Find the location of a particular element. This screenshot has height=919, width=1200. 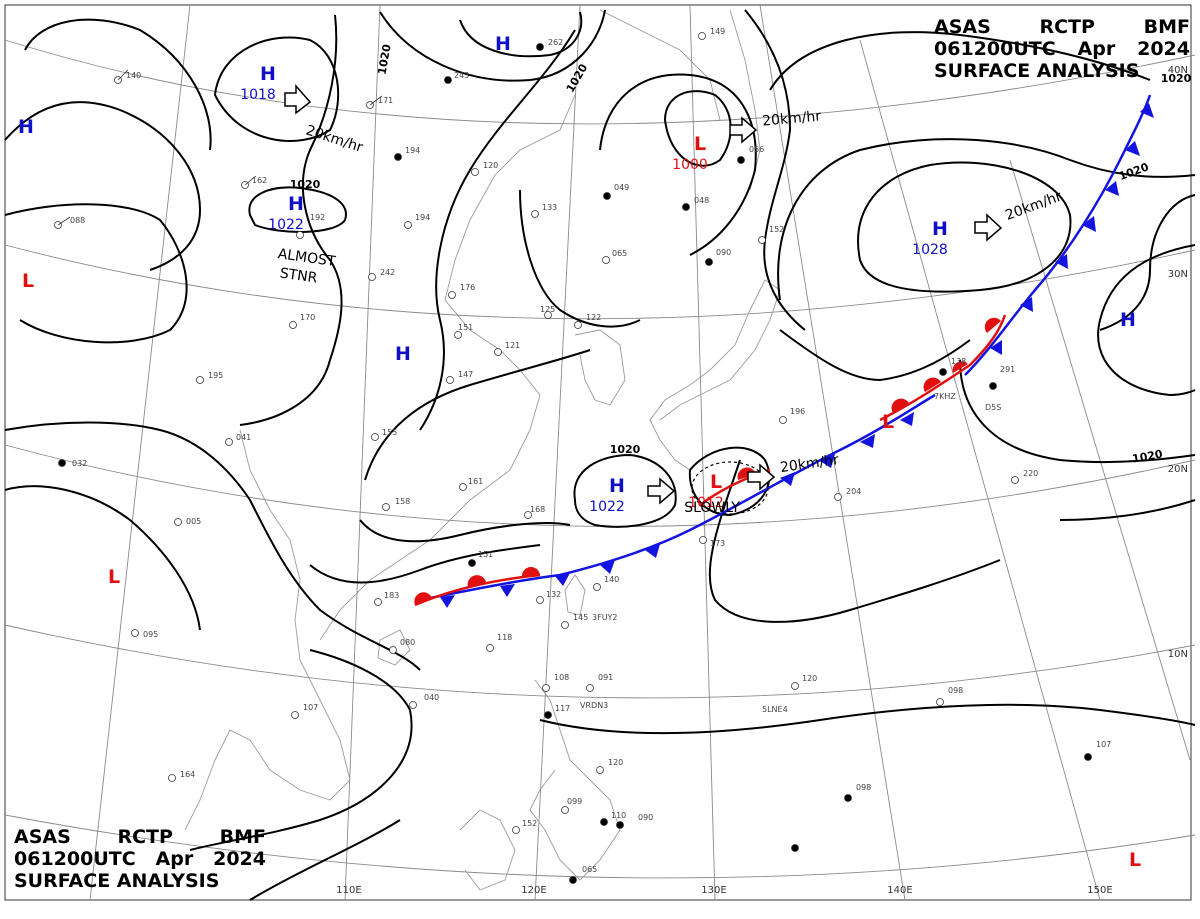

title-station: RCTP is located at coordinates (1067, 27).